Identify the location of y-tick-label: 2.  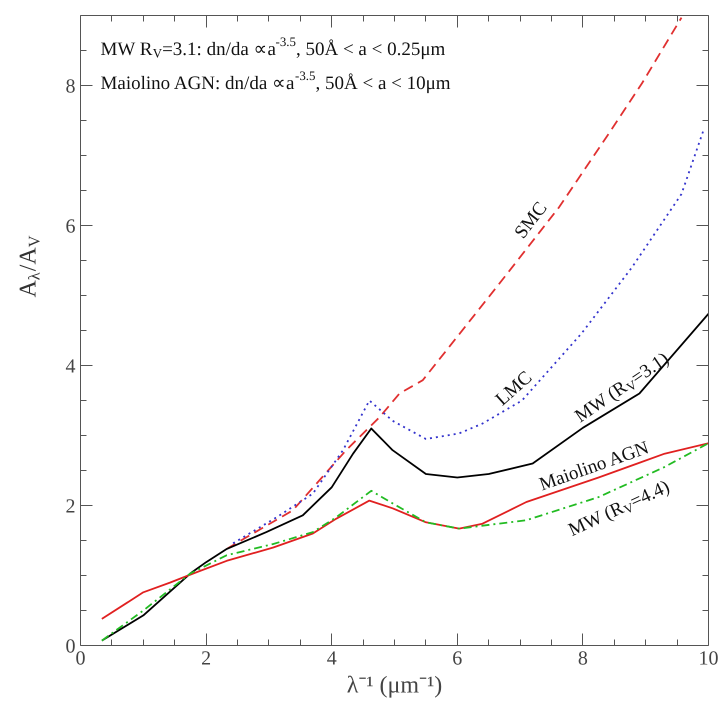
(71, 507).